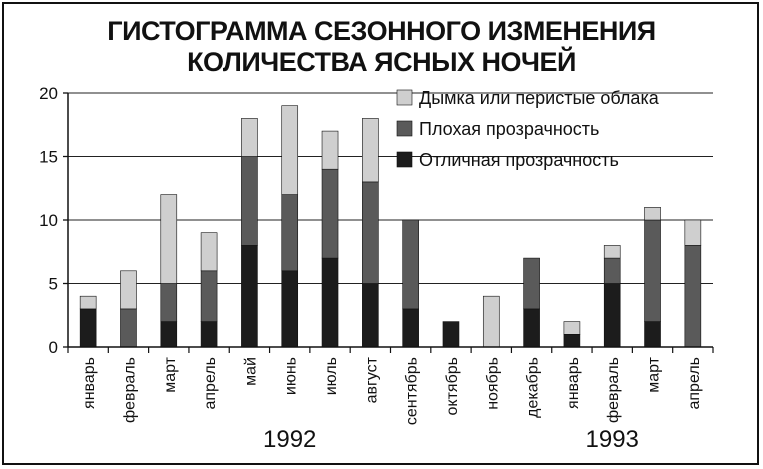  I want to click on year-label: 1993, so click(612, 439).